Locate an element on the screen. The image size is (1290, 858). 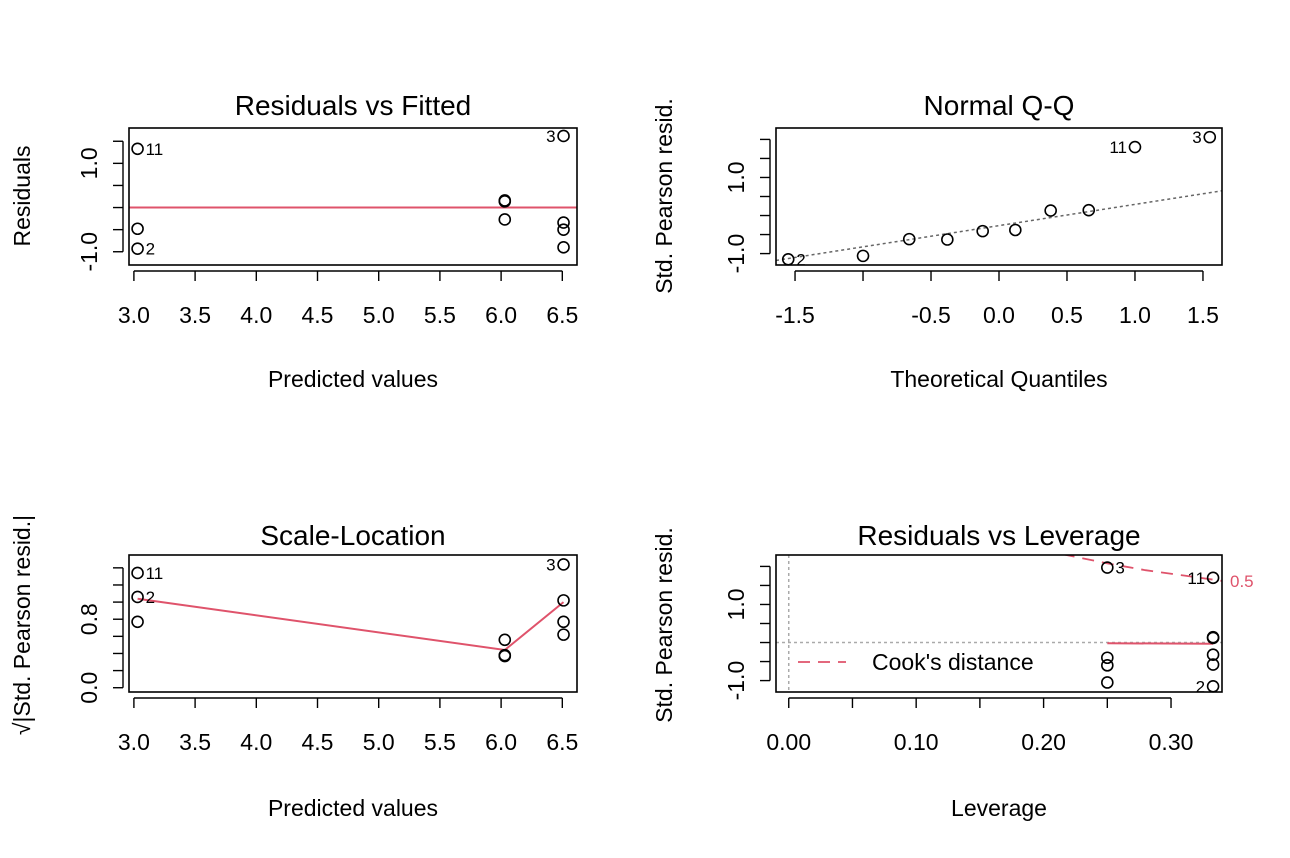
ylabel-scale-location: √|Std. Pearson resid.| is located at coordinates (22, 625).